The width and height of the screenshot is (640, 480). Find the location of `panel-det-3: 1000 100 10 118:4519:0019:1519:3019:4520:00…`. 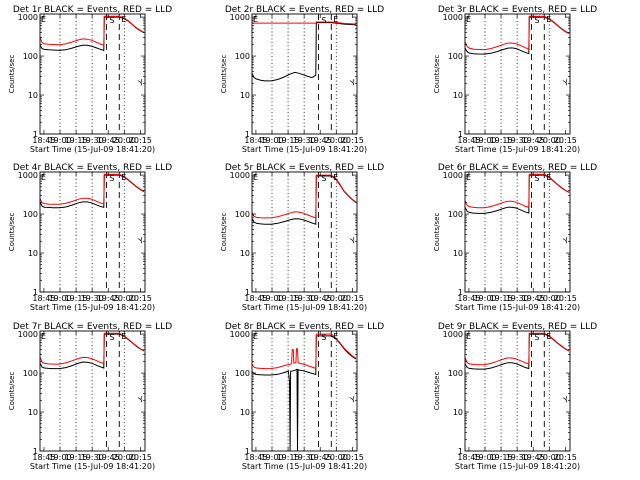

panel-det-3: 1000 100 10 118:4519:0019:1519:3019:4520:00… is located at coordinates (515, 79).